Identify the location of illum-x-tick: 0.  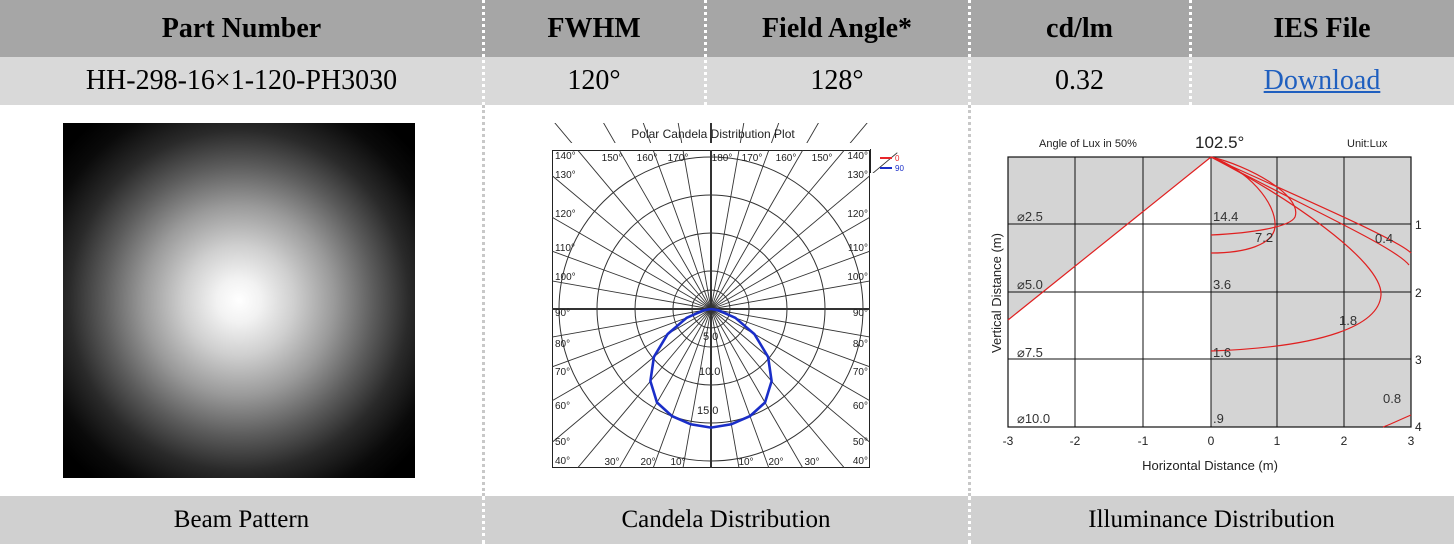
(1211, 441).